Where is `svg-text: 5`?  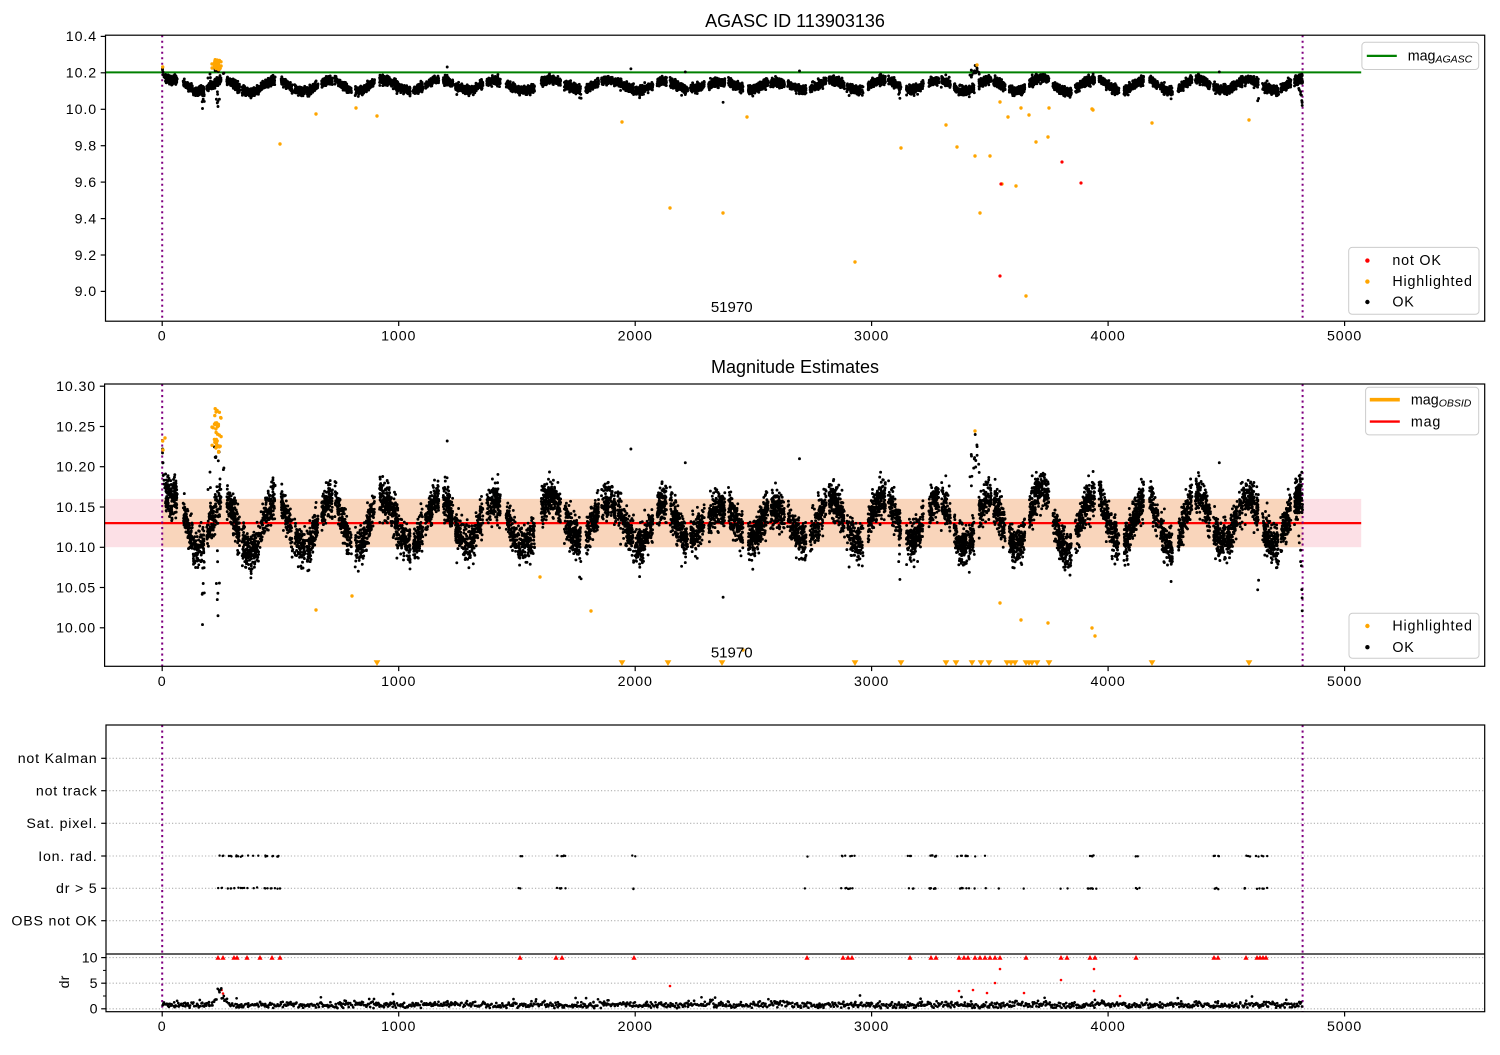 svg-text: 5 is located at coordinates (94, 984).